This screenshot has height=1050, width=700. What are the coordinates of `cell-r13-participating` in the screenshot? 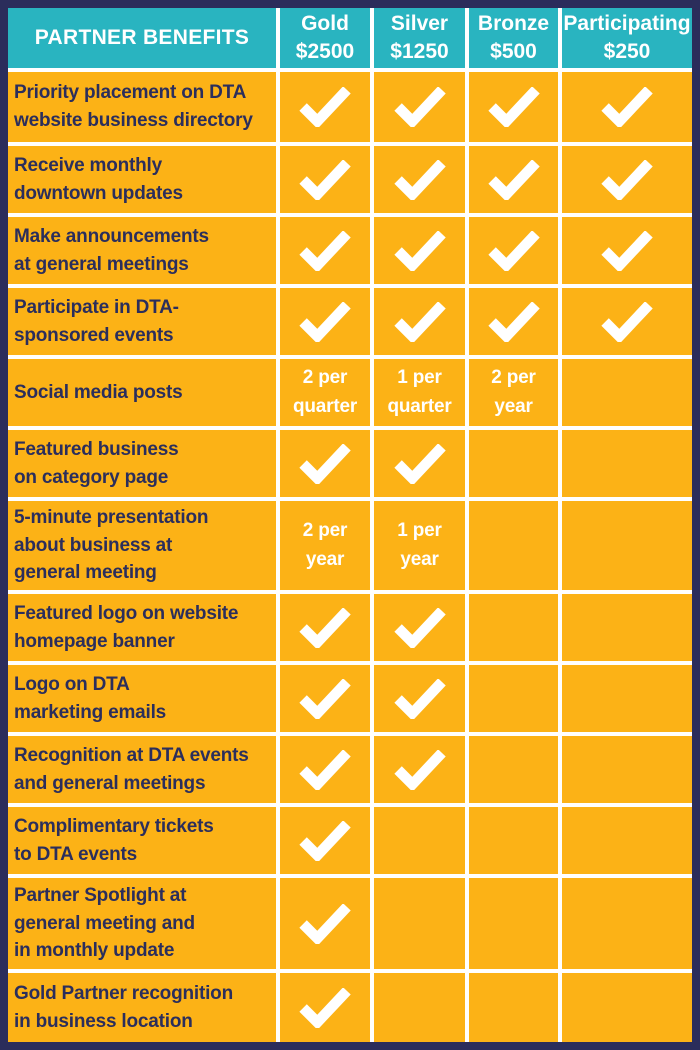 It's located at (627, 1007).